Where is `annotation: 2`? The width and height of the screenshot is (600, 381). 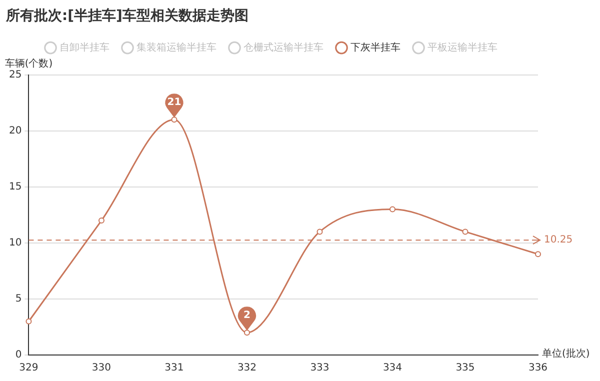 annotation: 2 is located at coordinates (247, 316).